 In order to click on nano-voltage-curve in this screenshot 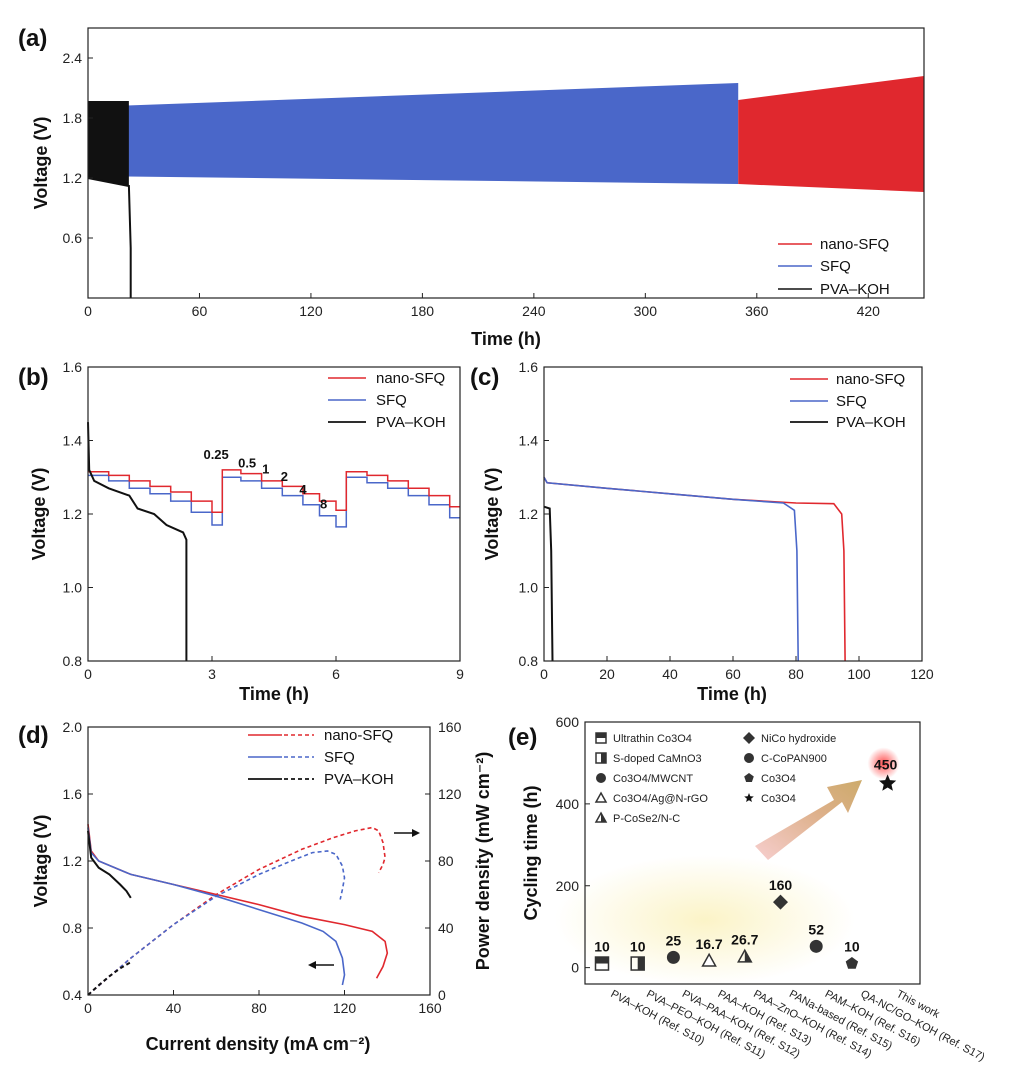, I will do `click(238, 901)`.